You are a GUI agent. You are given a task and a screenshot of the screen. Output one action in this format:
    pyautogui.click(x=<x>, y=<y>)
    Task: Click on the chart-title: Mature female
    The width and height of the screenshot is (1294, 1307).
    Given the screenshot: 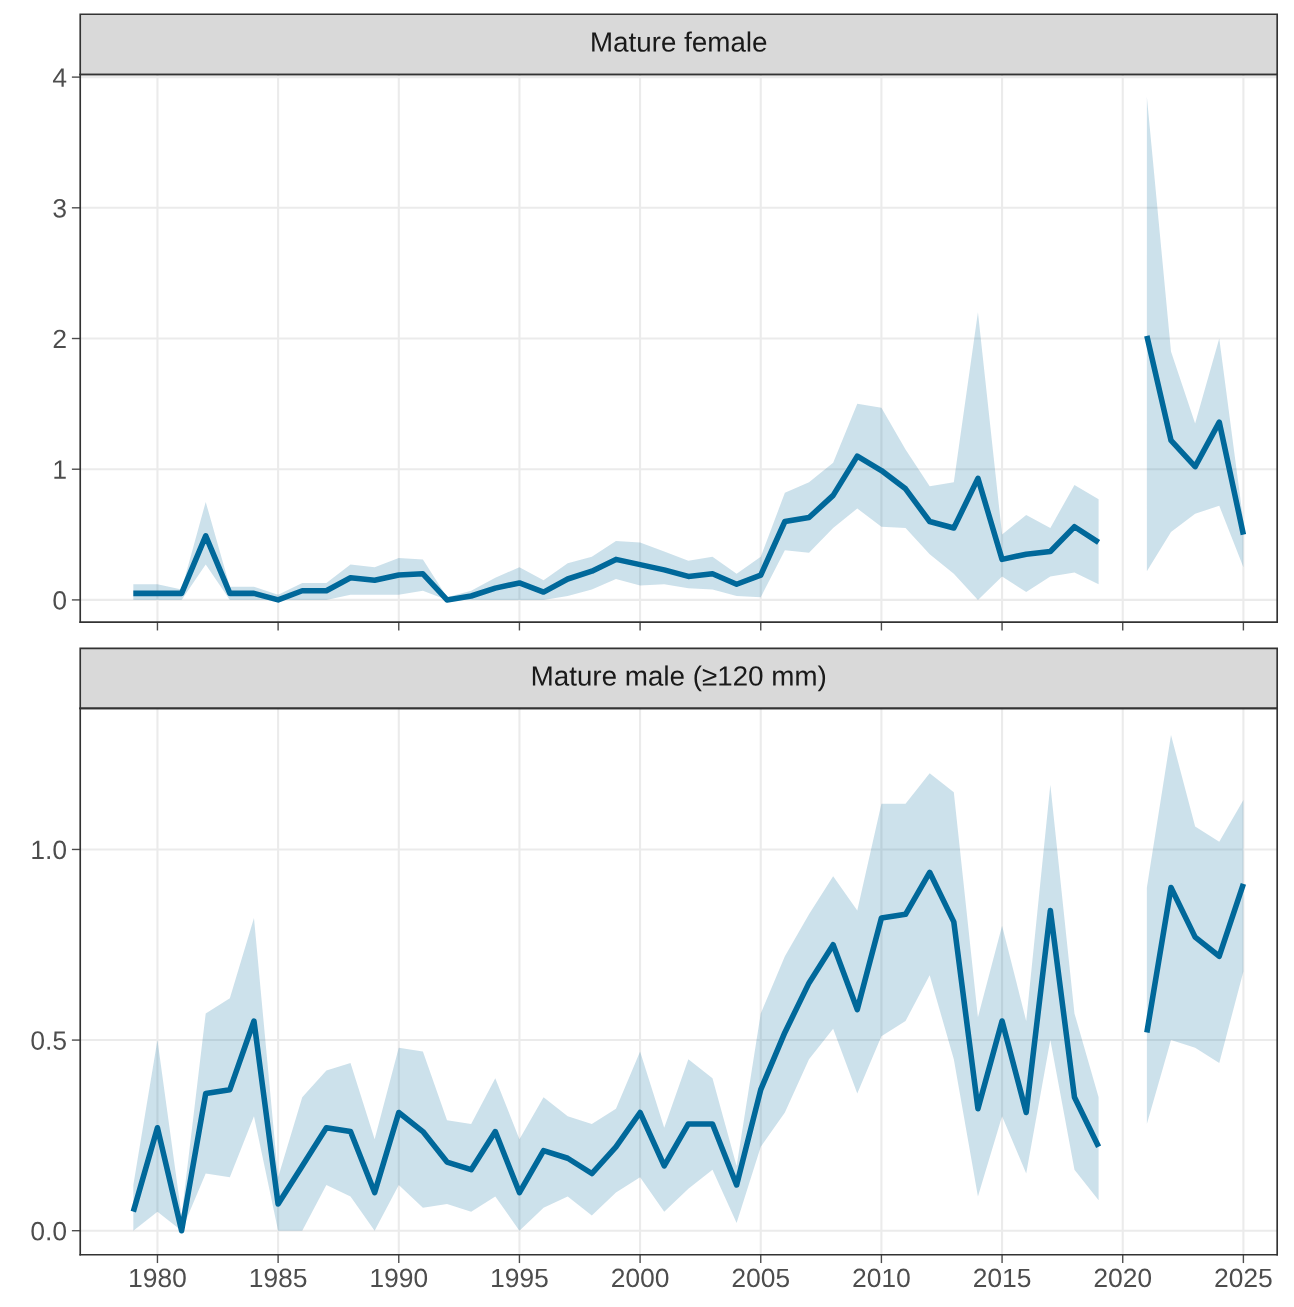 What is the action you would take?
    pyautogui.click(x=679, y=41)
    